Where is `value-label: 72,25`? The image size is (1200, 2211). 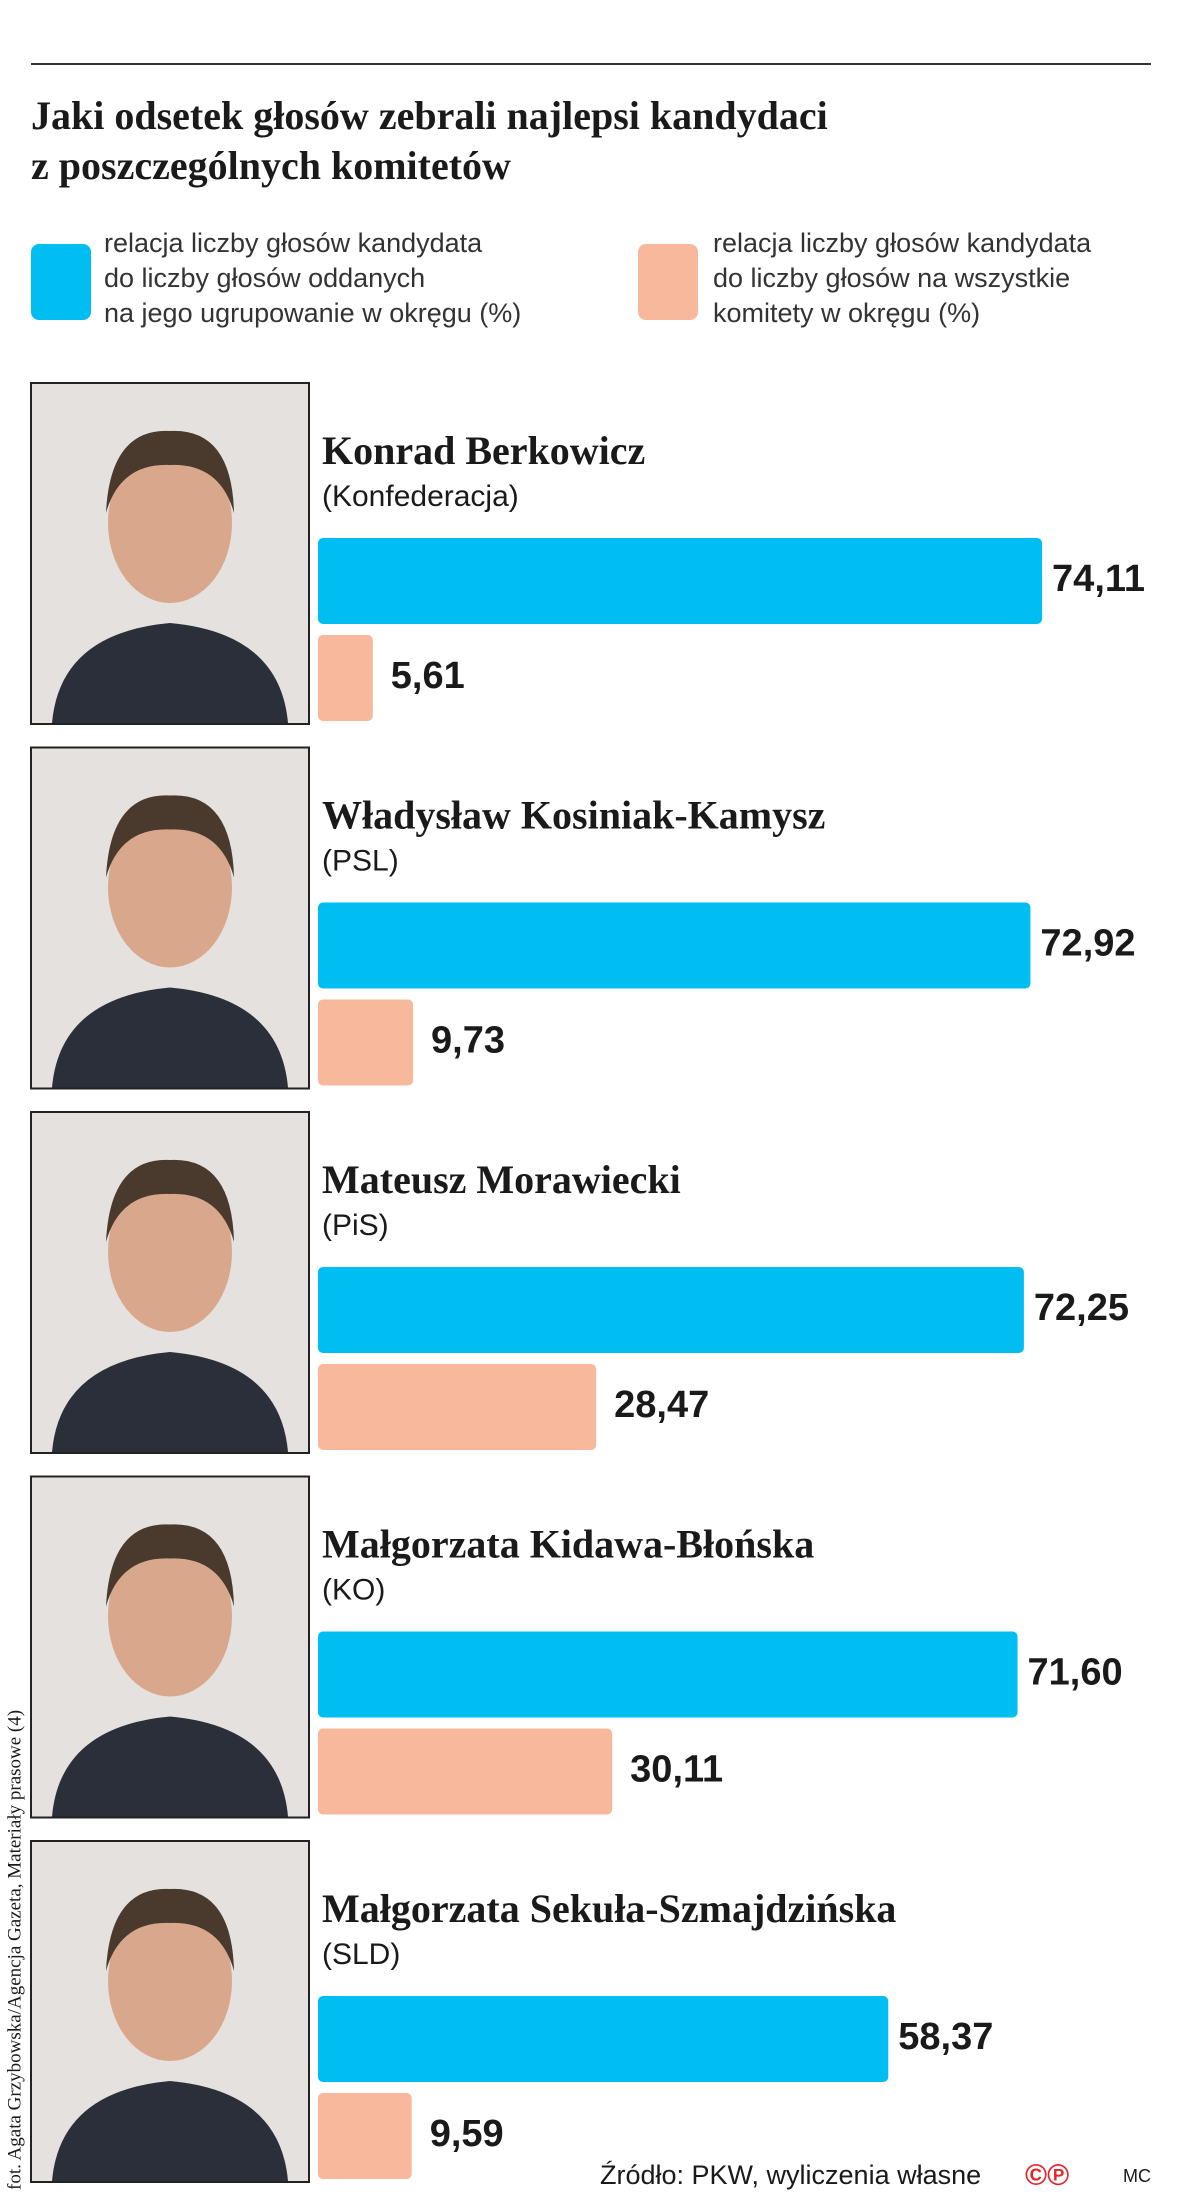 value-label: 72,25 is located at coordinates (1081, 1308).